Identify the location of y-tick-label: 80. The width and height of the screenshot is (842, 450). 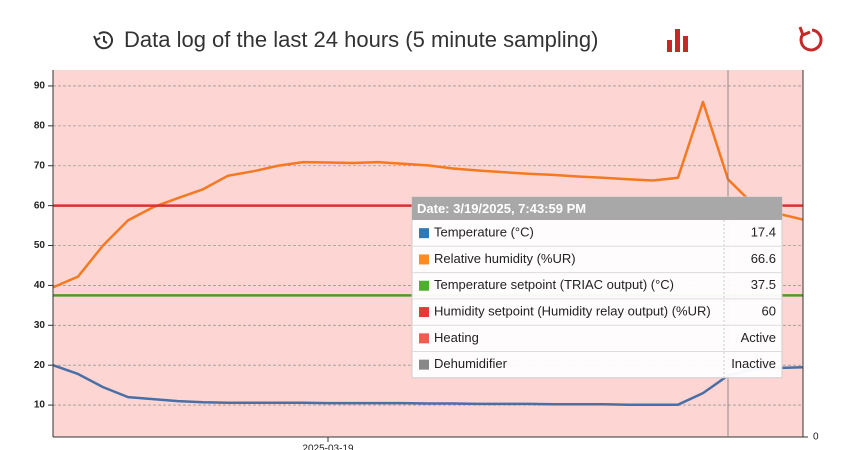
(40, 125).